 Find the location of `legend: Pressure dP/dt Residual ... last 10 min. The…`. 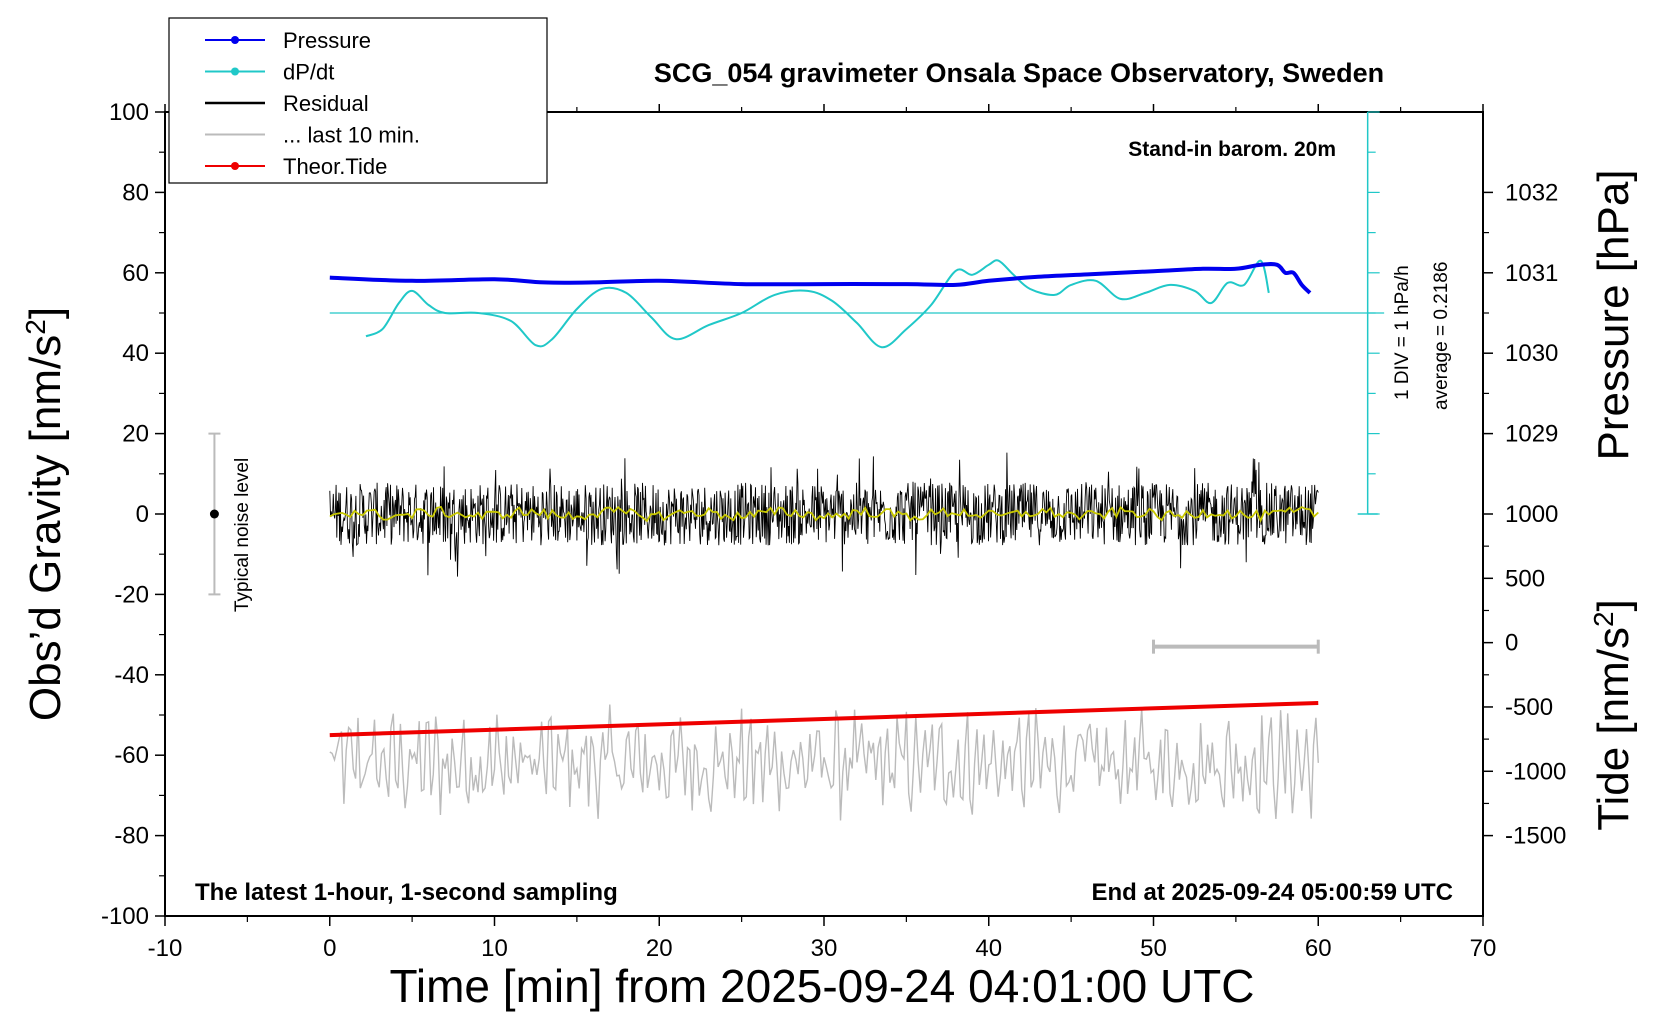

legend: Pressure dP/dt Residual ... last 10 min. The… is located at coordinates (358, 100).